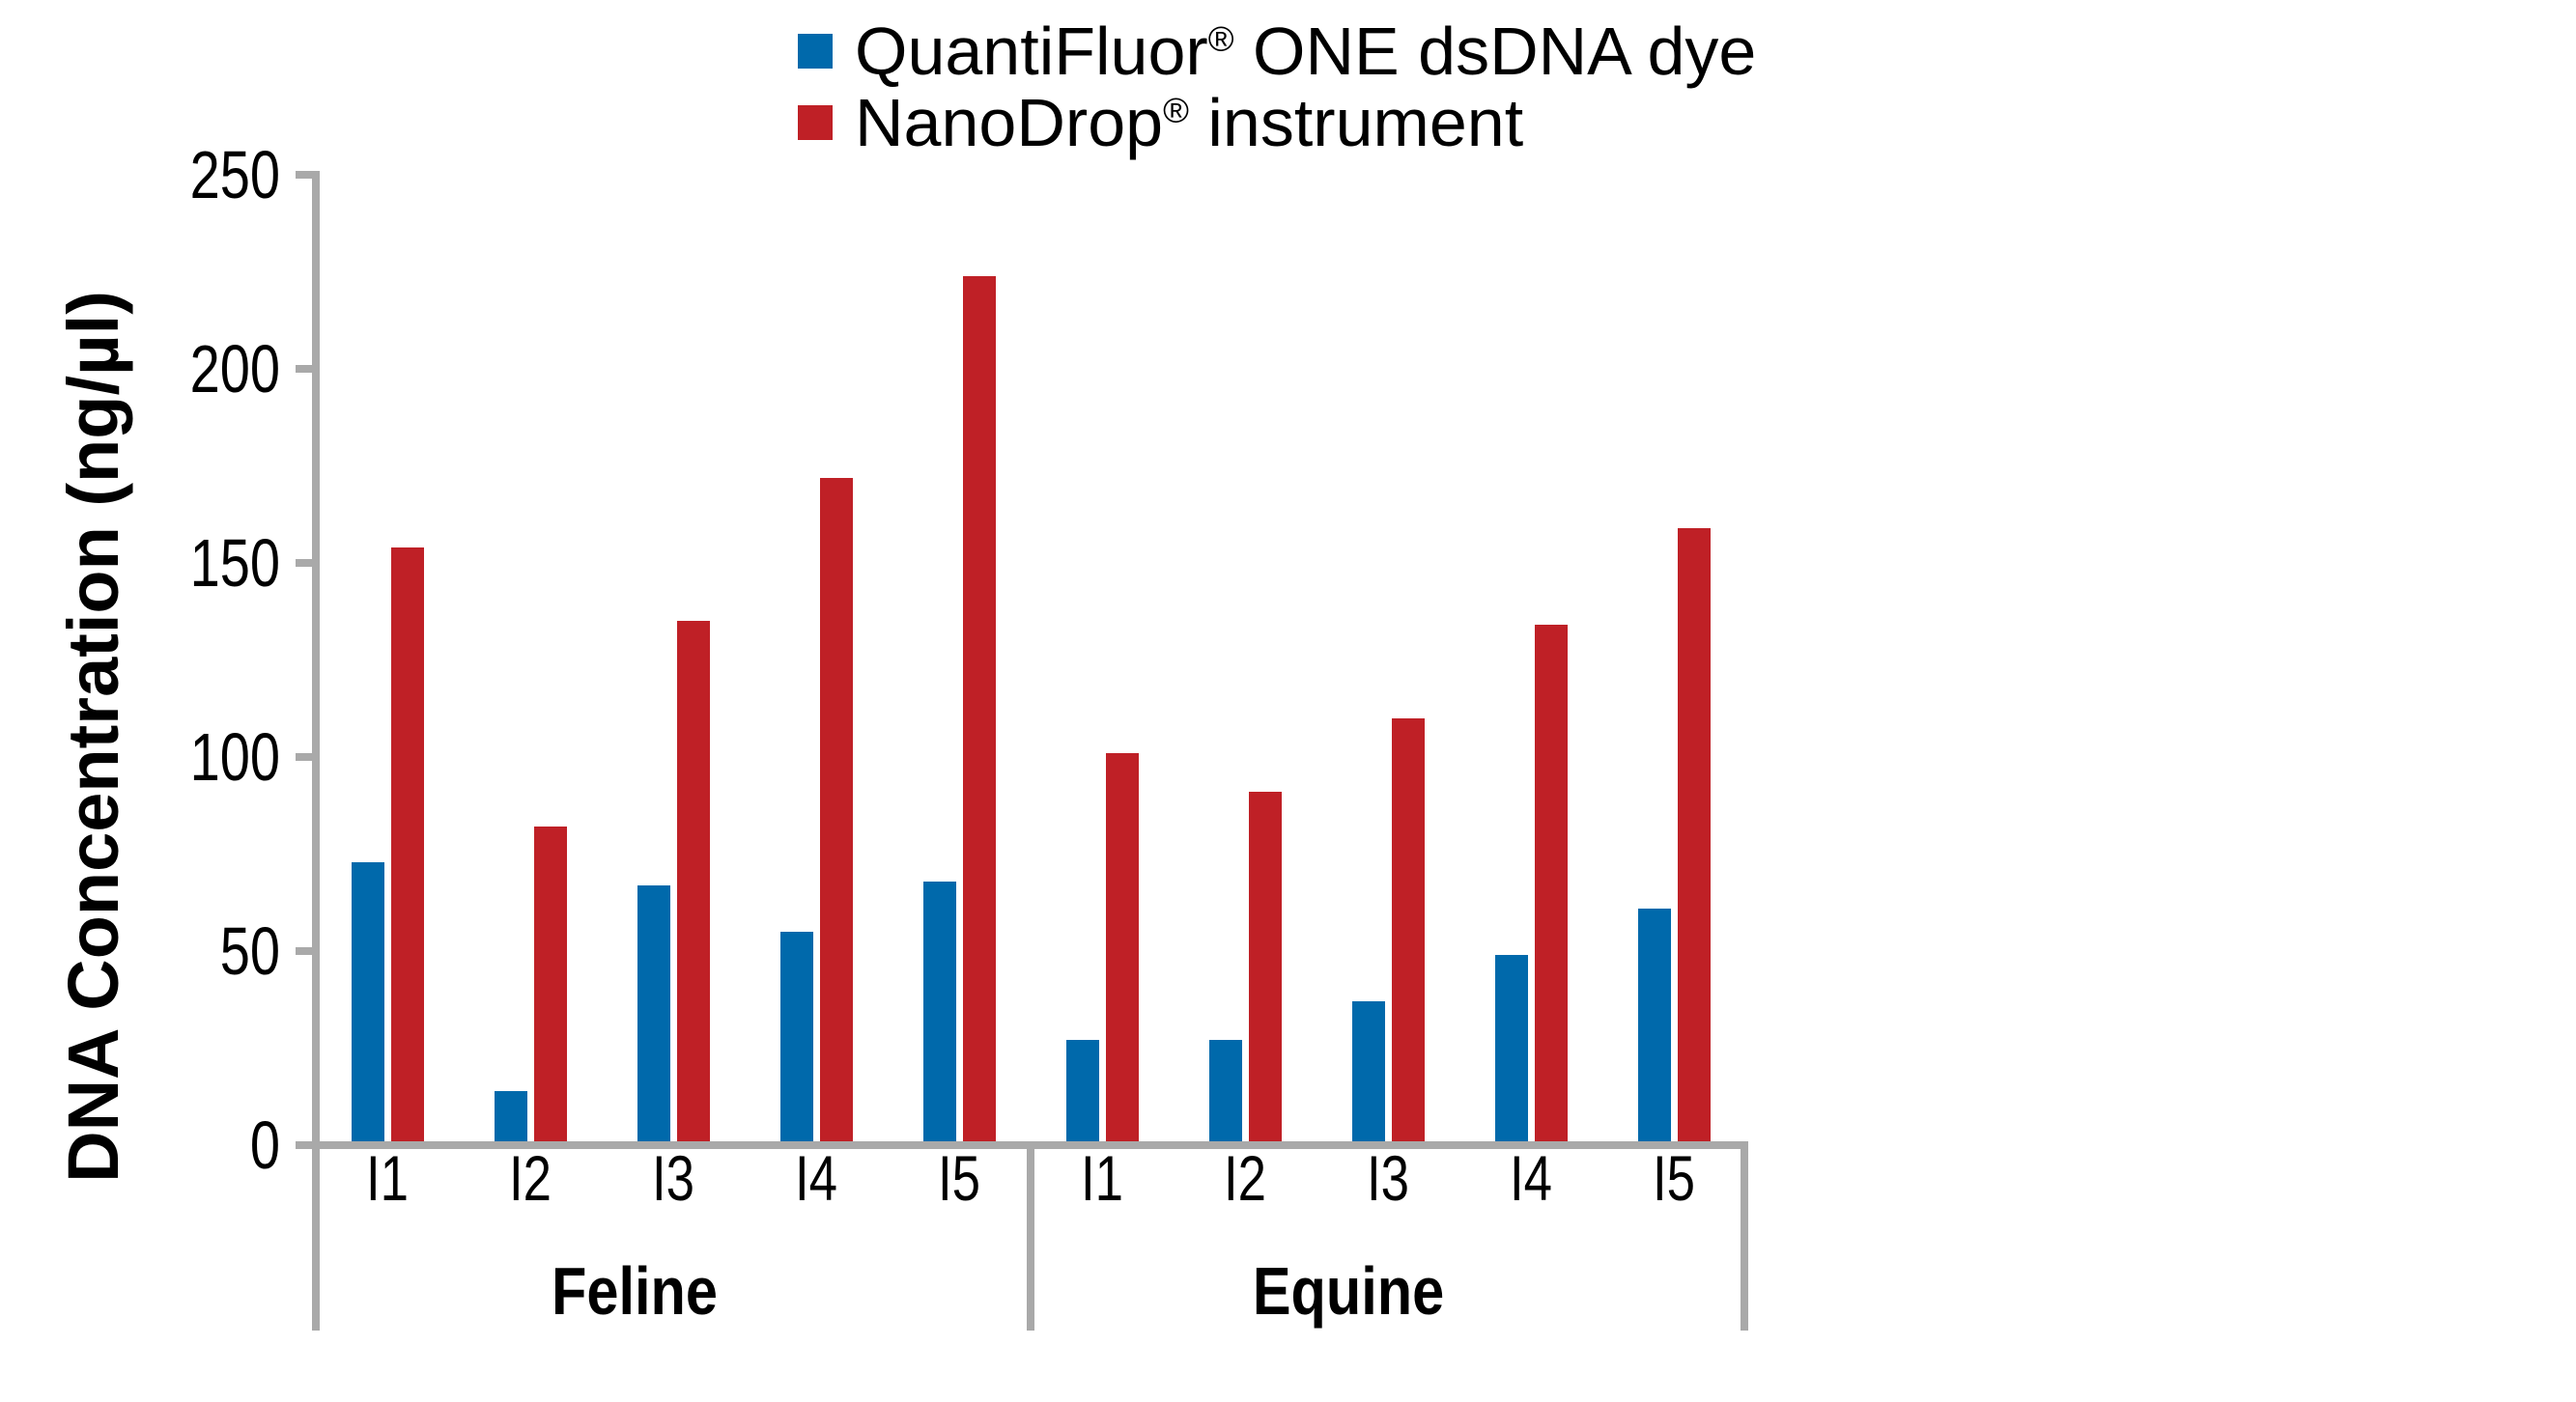 This screenshot has width=2576, height=1402. I want to click on bar-feline-i3-nanodrop, so click(693, 881).